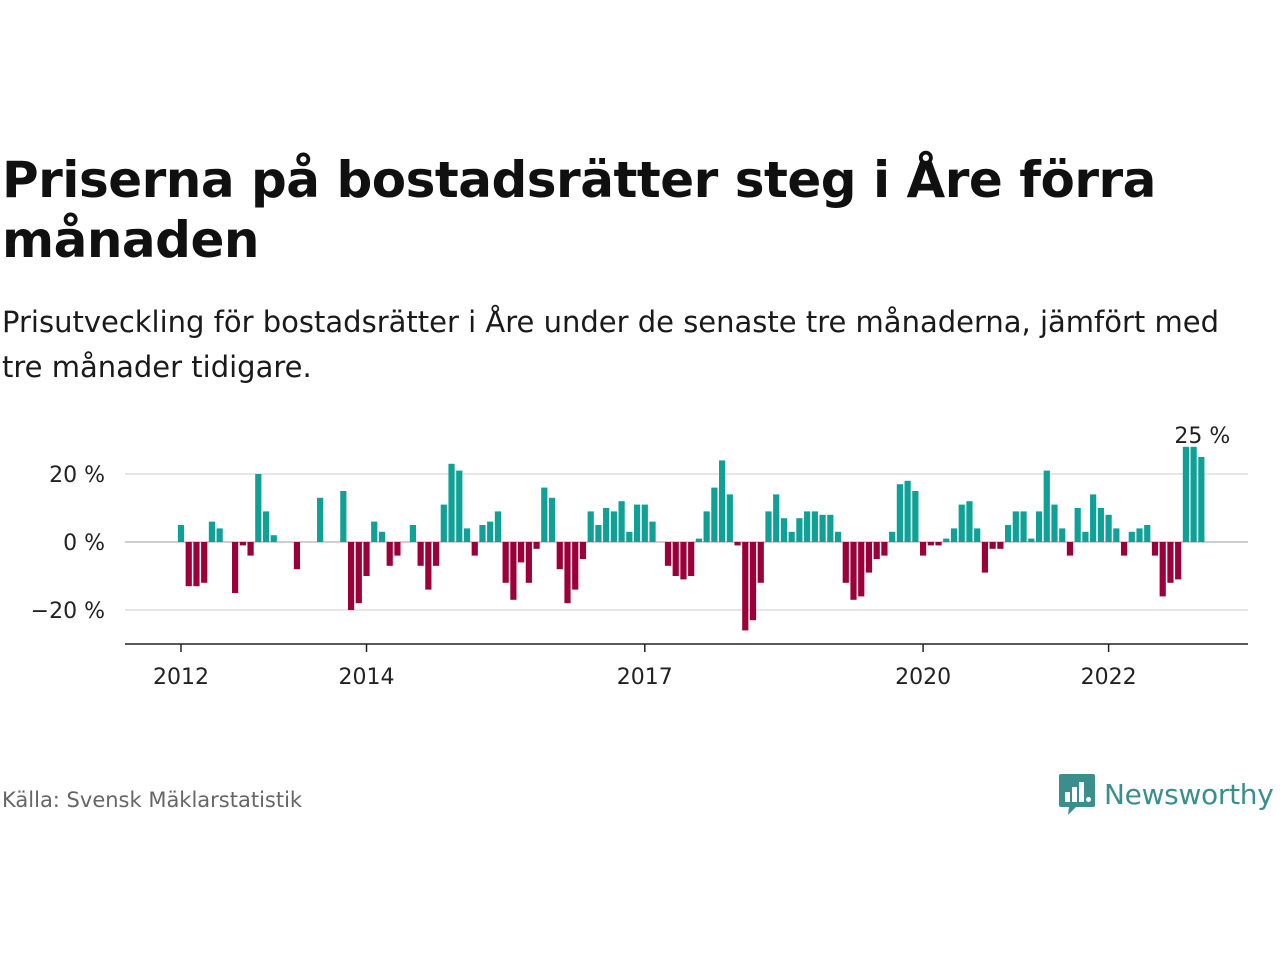  What do you see at coordinates (68, 611) in the screenshot?
I see `y-tick-label: −20 %` at bounding box center [68, 611].